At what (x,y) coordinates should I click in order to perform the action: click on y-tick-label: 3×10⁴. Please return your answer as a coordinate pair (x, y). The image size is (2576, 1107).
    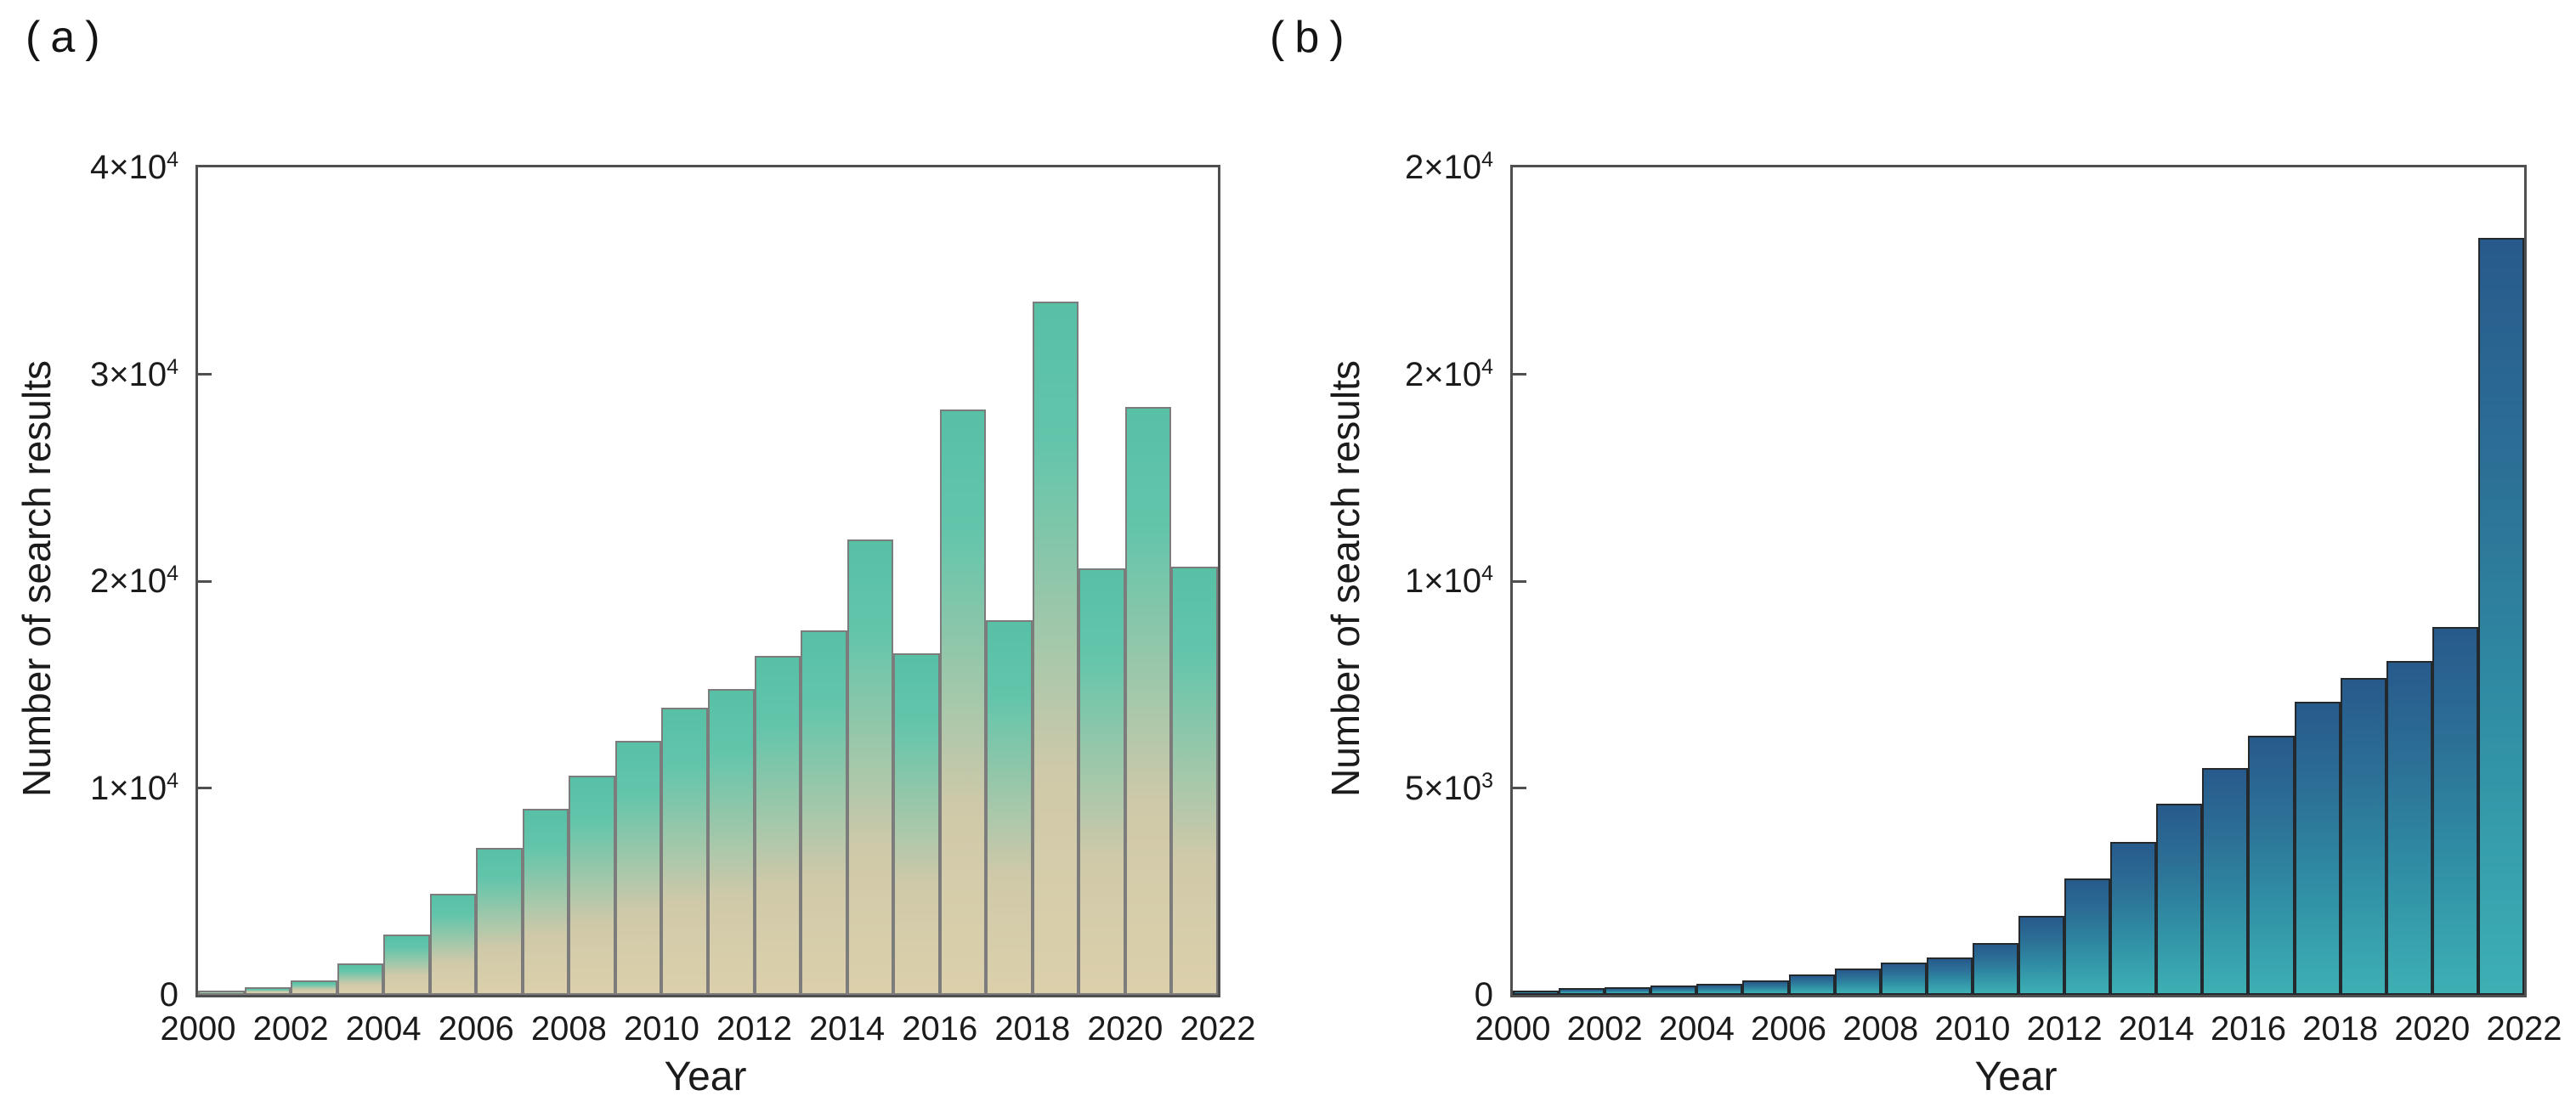
    Looking at the image, I should click on (133, 373).